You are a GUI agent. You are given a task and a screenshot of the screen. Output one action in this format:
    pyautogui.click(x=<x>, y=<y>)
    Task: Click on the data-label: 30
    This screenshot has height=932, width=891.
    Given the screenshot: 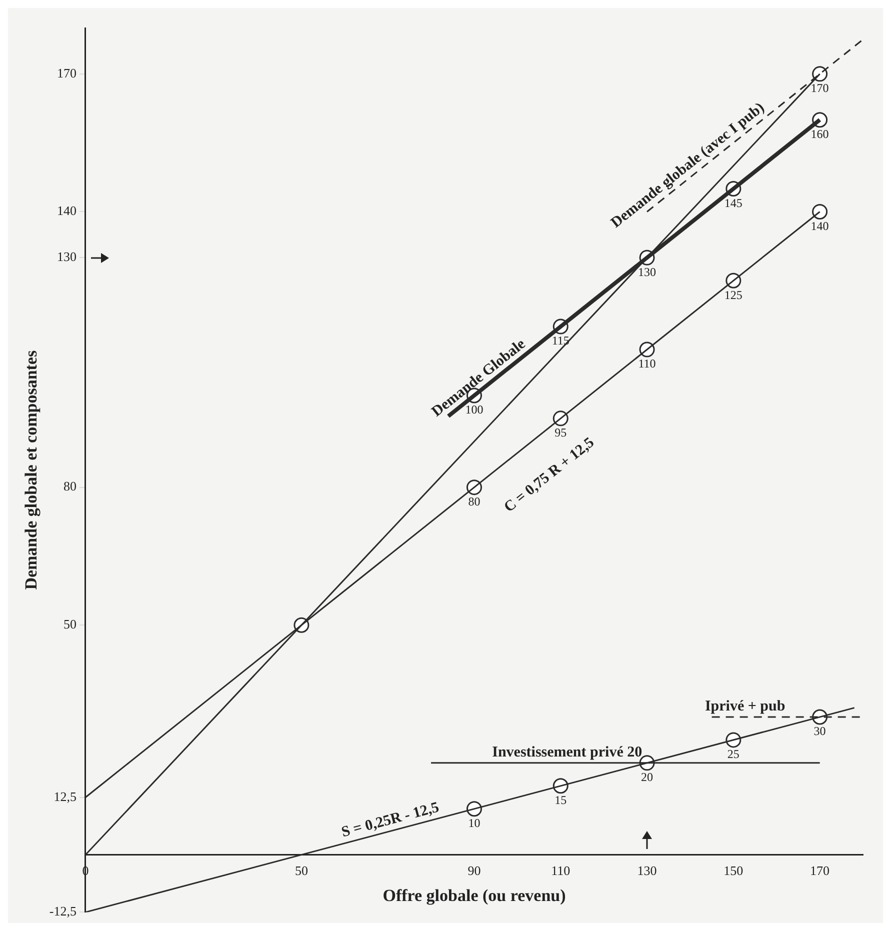 What is the action you would take?
    pyautogui.click(x=820, y=731)
    